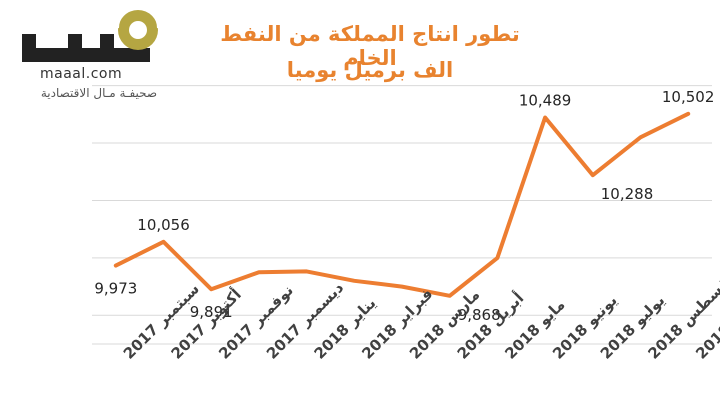 The width and height of the screenshot is (720, 420). I want to click on logo-circle-hole, so click(138, 30).